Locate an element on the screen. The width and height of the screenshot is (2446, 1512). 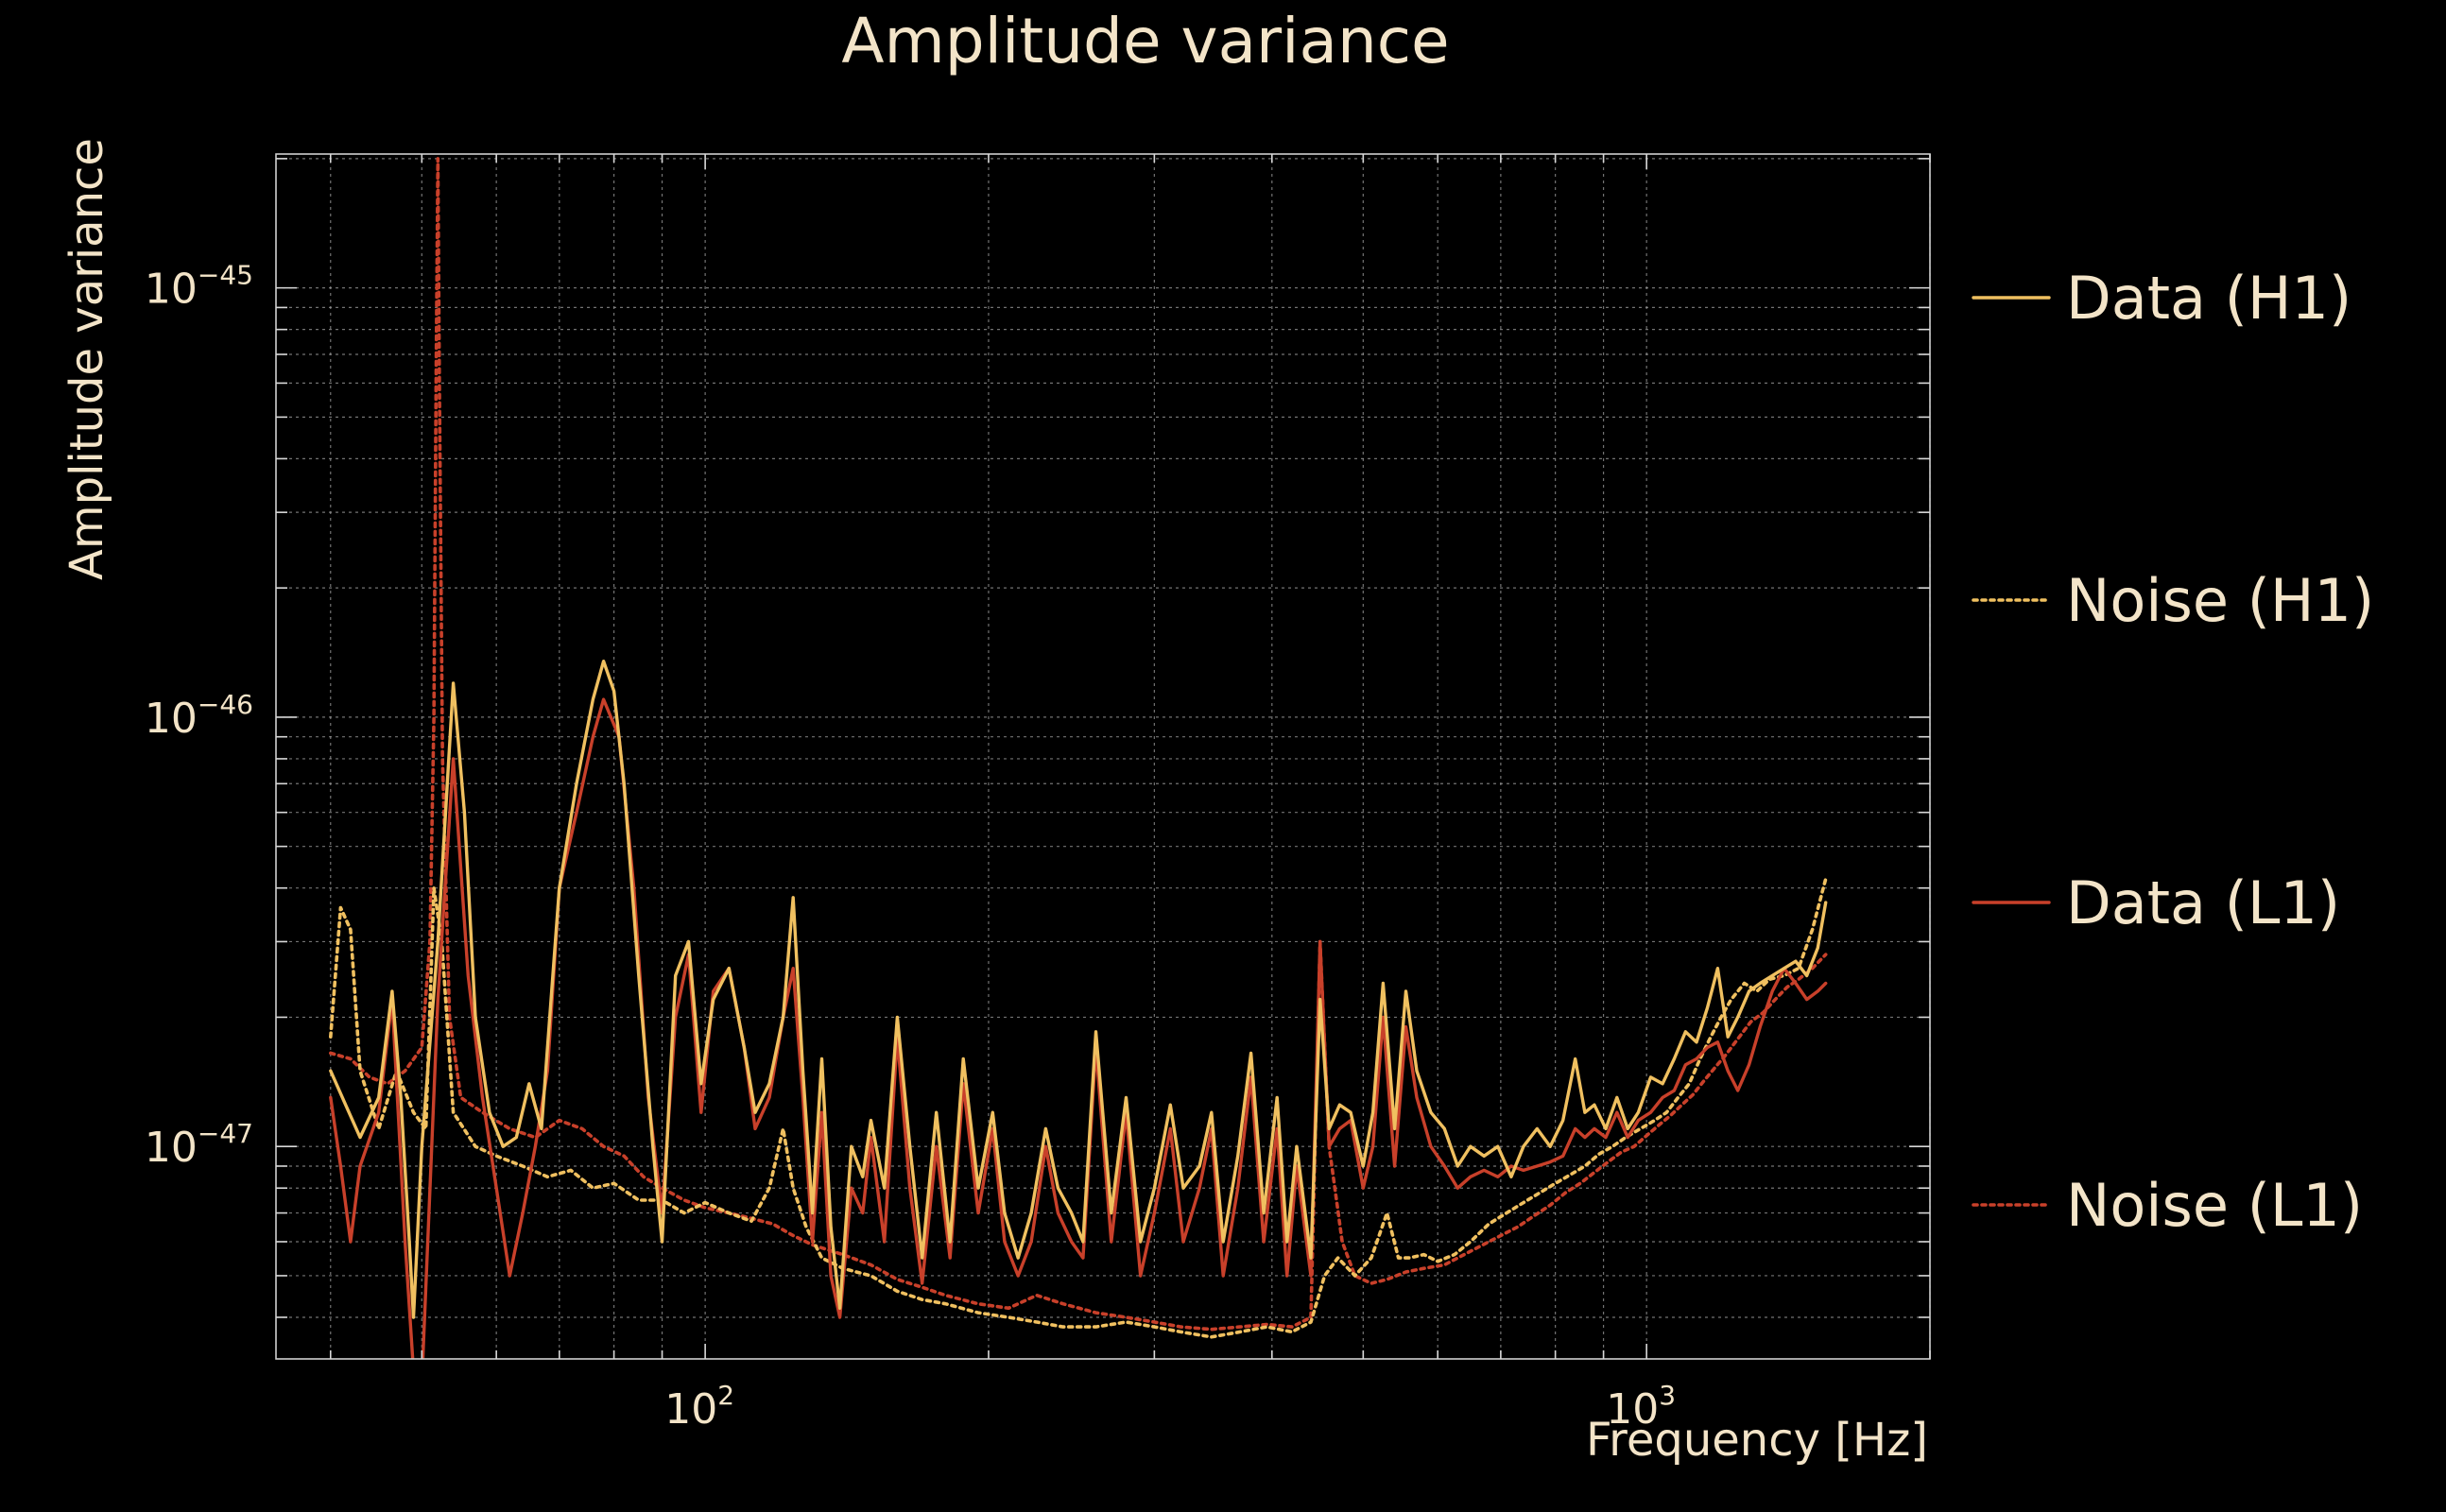
y-tick-label: 10−46 is located at coordinates (199, 716).